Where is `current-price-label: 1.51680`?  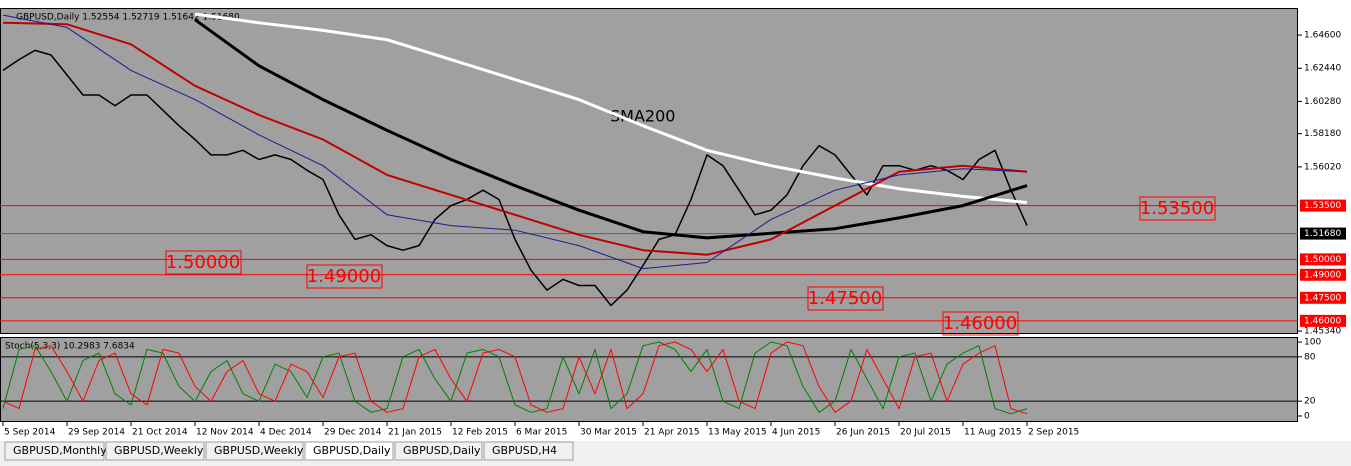 current-price-label: 1.51680 is located at coordinates (1322, 234).